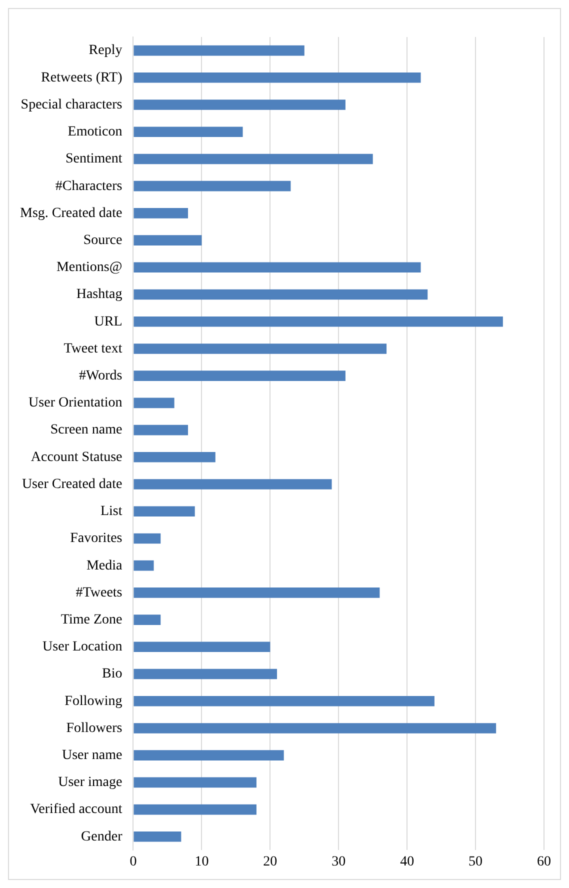  What do you see at coordinates (339, 862) in the screenshot?
I see `x-tick-label: 30` at bounding box center [339, 862].